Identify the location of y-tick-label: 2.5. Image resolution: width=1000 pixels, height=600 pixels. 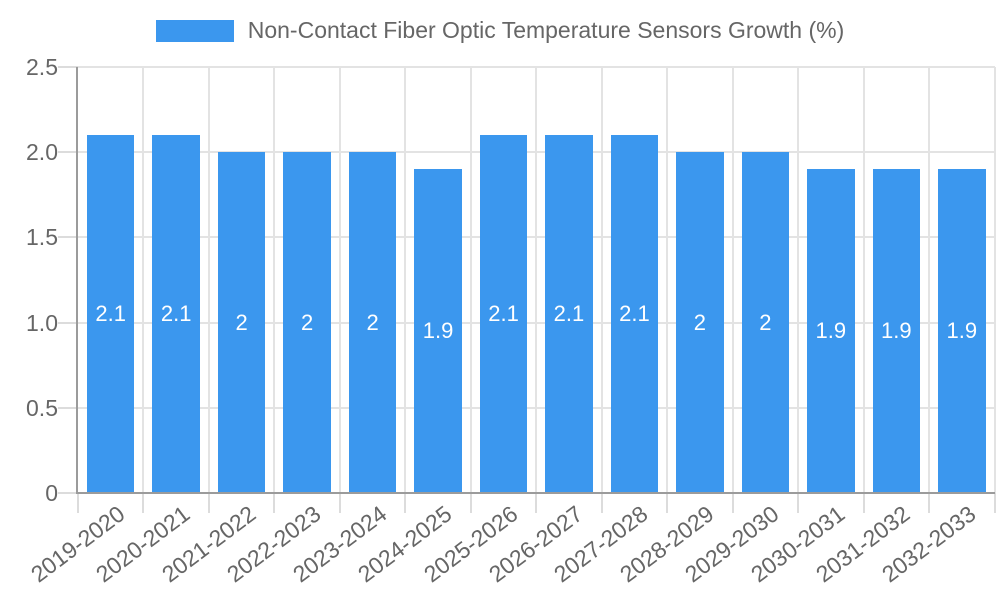
(42, 67).